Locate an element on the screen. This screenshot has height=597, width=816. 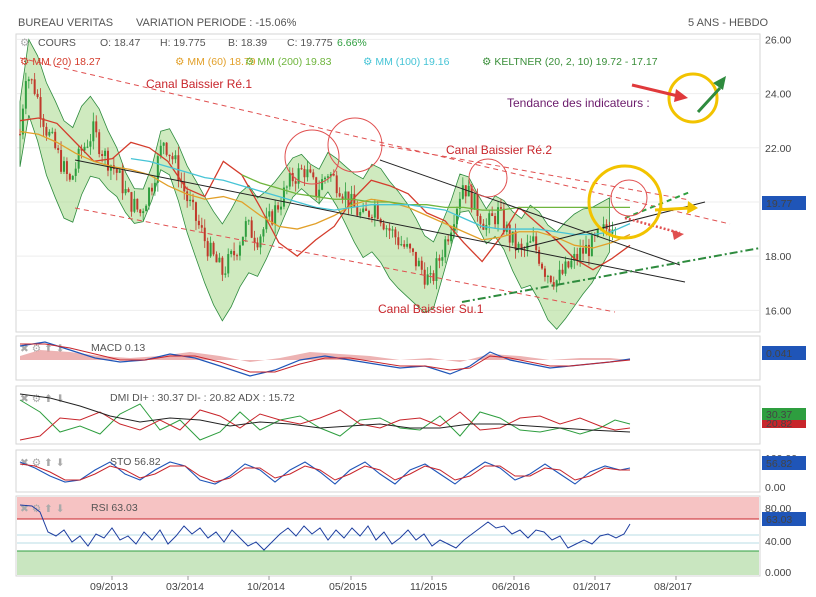
y-tick-label: 16.00 is located at coordinates (778, 311).